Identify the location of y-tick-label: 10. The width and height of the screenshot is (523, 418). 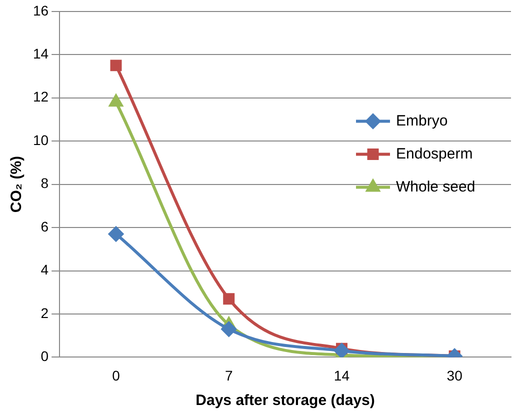
(40, 140).